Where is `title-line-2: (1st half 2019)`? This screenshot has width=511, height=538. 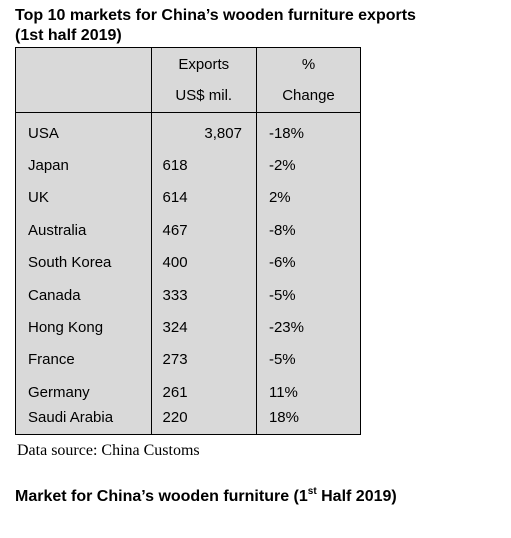 title-line-2: (1st half 2019) is located at coordinates (68, 35).